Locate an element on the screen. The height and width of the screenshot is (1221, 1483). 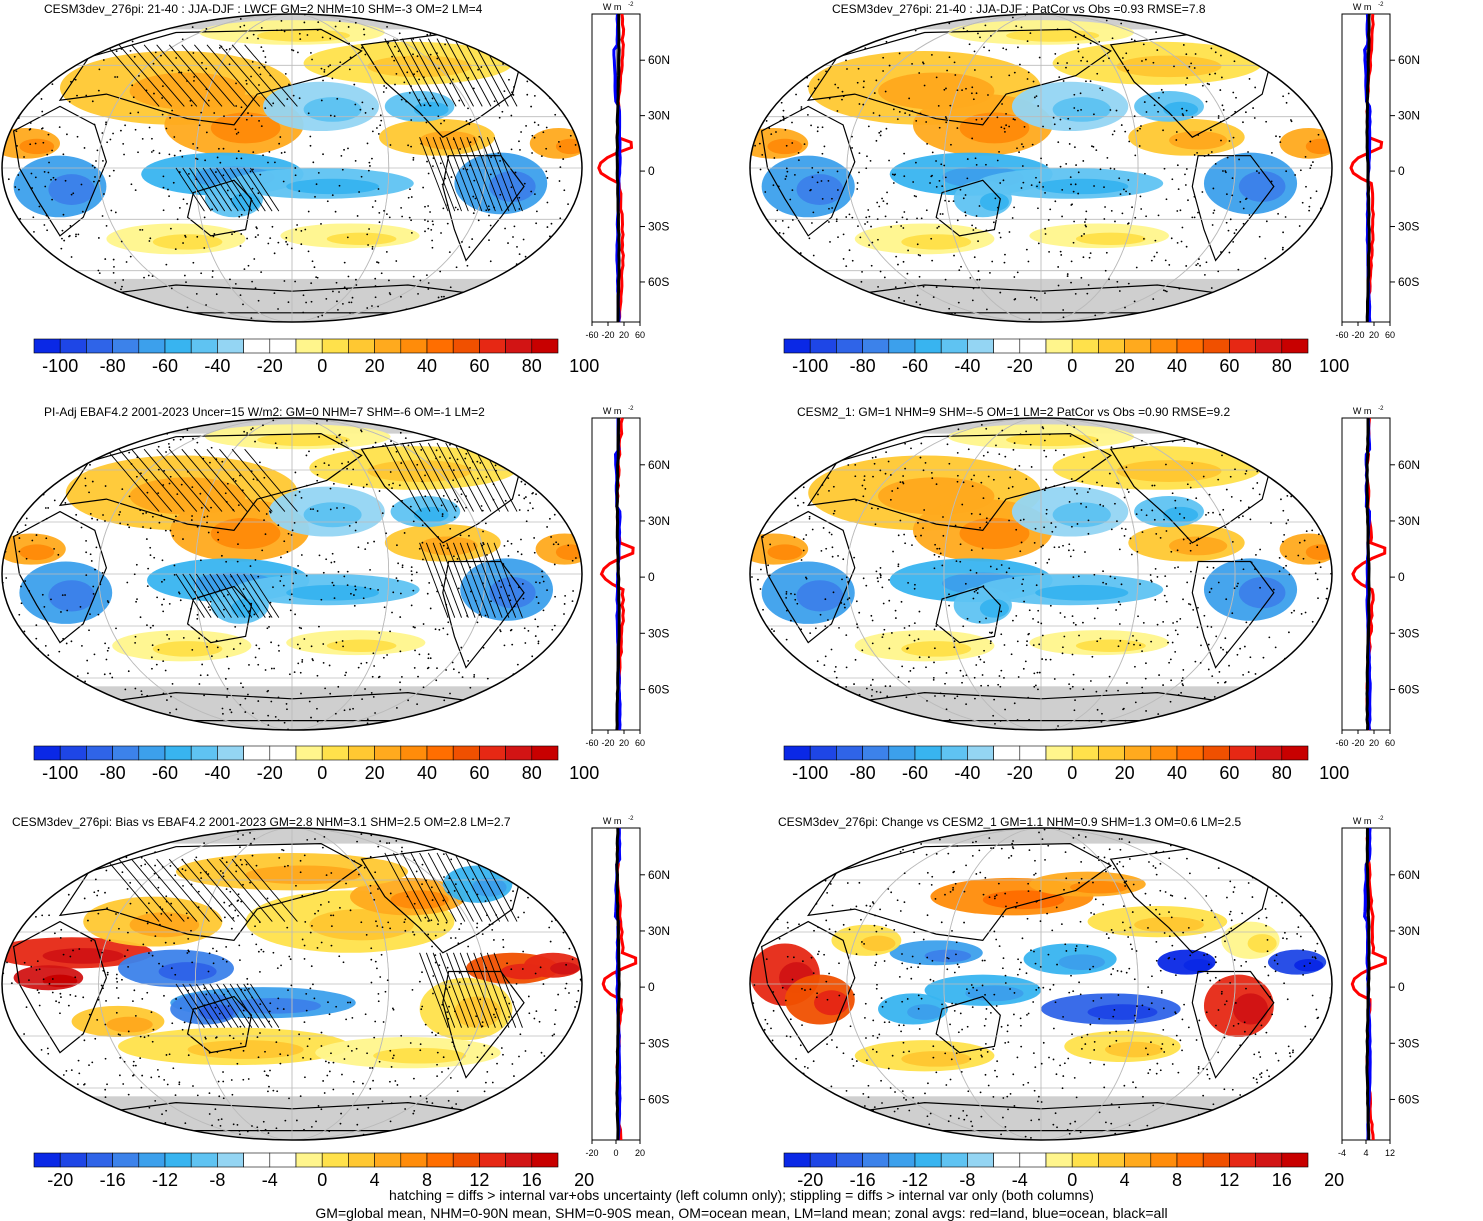
coastline-greenland is located at coordinates (495, 853).